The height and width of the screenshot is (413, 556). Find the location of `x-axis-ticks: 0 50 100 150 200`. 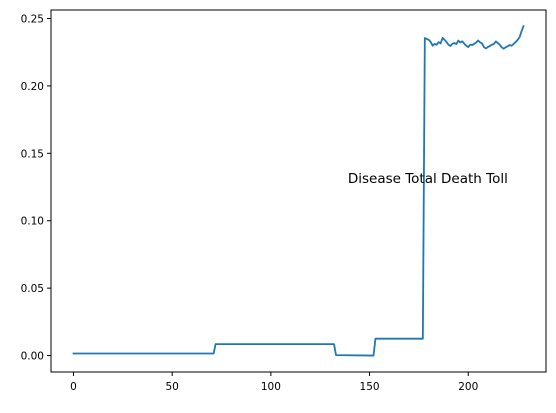

x-axis-ticks: 0 50 100 150 200 is located at coordinates (274, 382).